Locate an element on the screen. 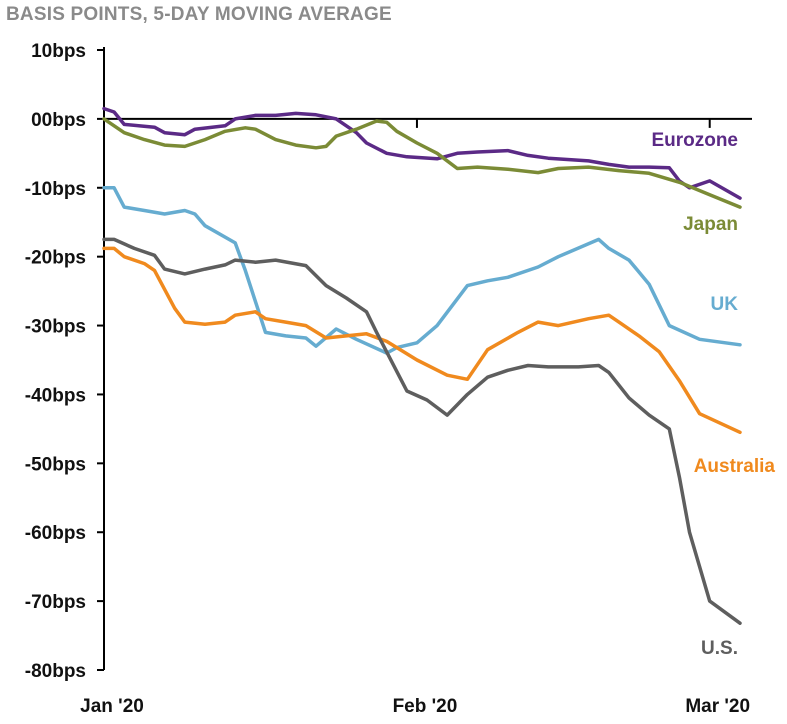 The image size is (787, 724). y-tick-label: -20bps is located at coordinates (55, 258).